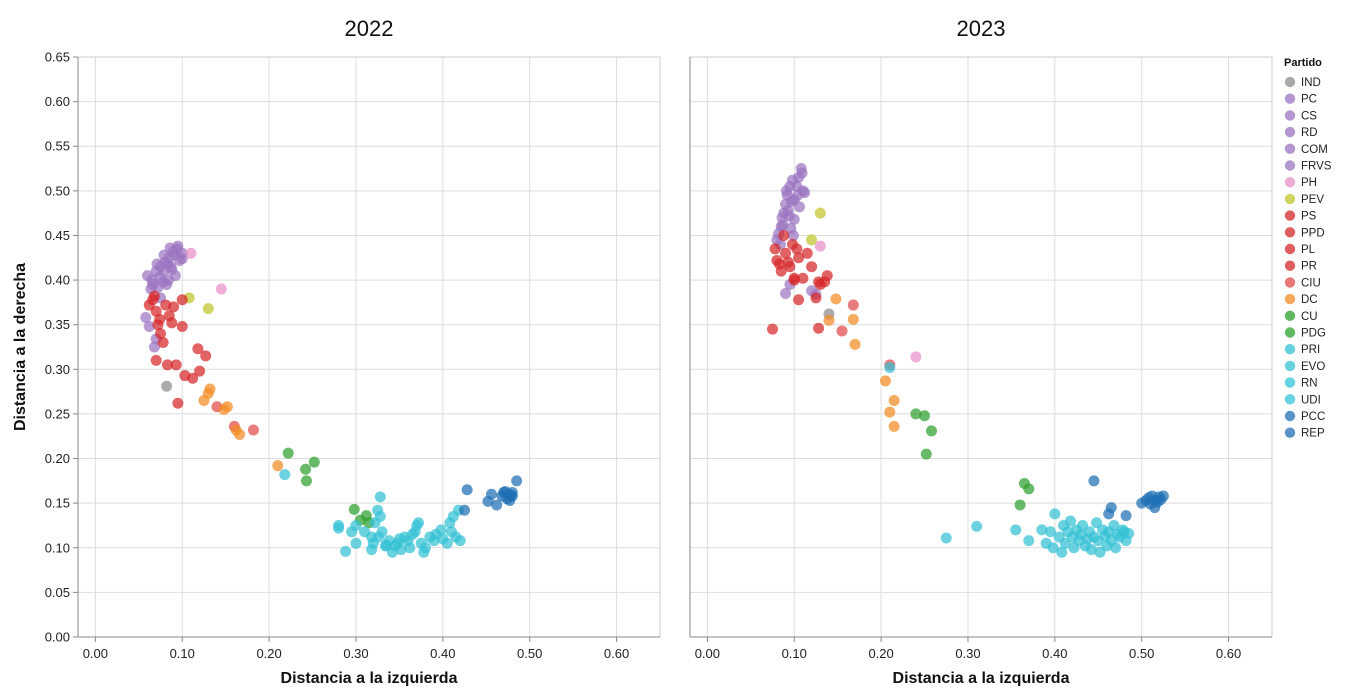  I want to click on legend-marker-ph, so click(1290, 182).